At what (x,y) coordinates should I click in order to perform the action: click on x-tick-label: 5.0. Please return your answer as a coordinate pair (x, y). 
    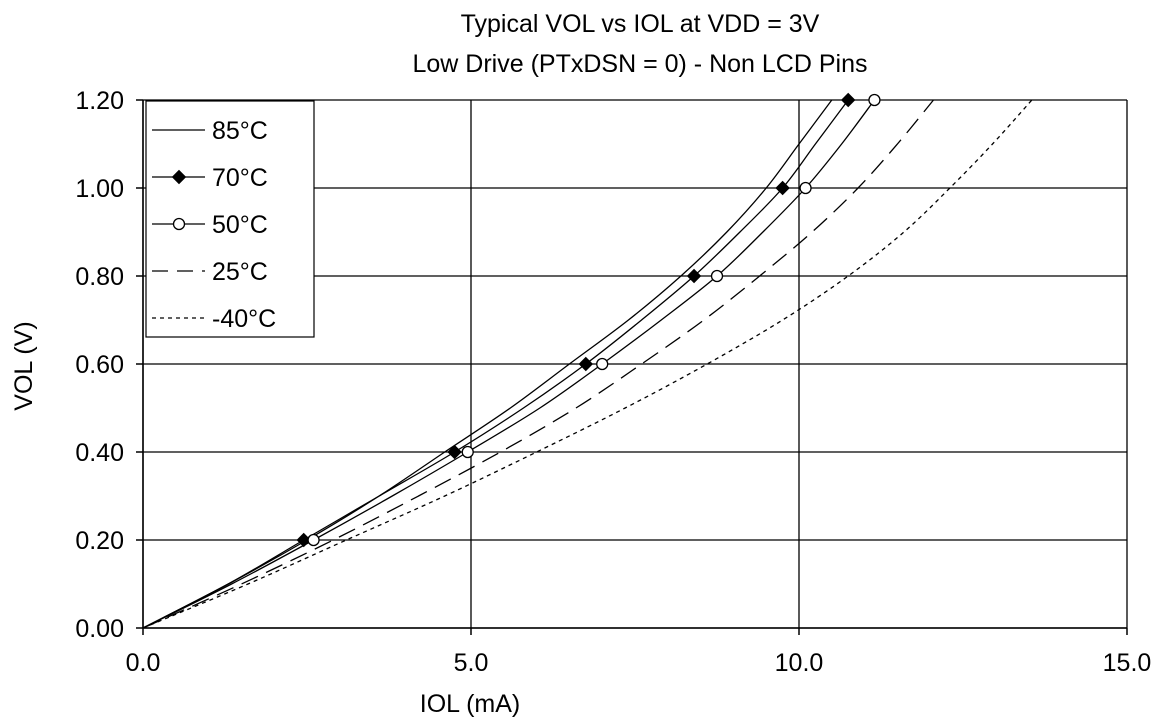
    Looking at the image, I should click on (471, 663).